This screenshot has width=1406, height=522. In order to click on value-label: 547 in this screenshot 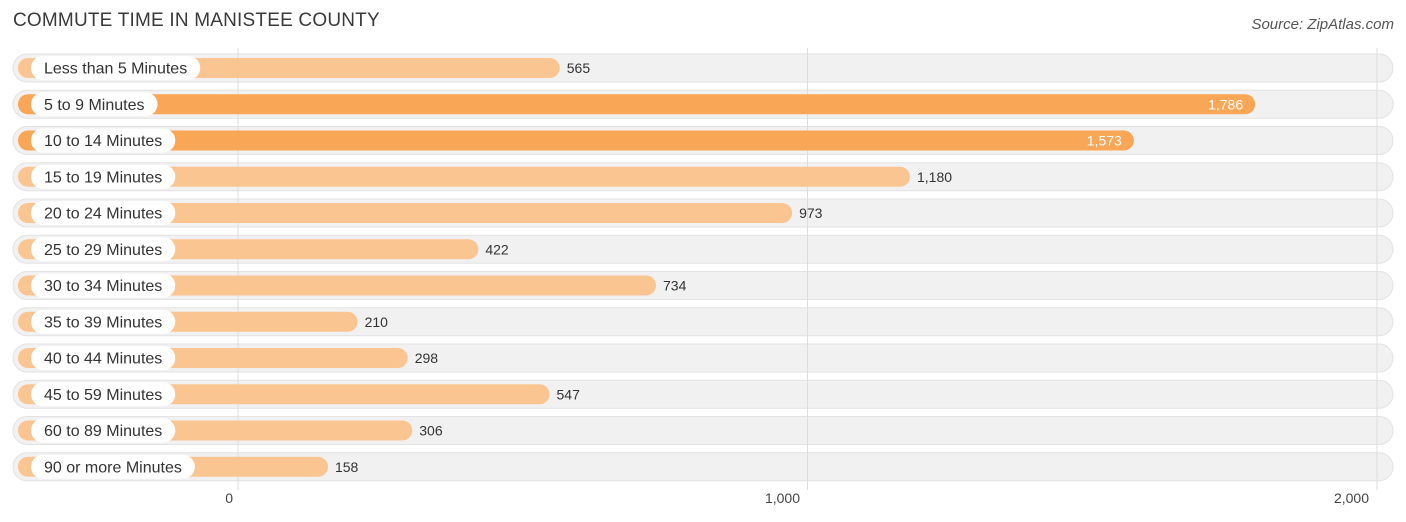, I will do `click(569, 394)`.